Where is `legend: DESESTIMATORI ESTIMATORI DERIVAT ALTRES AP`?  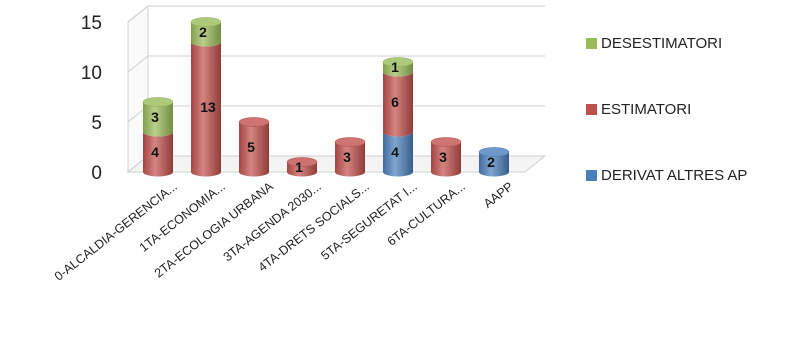 legend: DESESTIMATORI ESTIMATORI DERIVAT ALTRES AP is located at coordinates (666, 109).